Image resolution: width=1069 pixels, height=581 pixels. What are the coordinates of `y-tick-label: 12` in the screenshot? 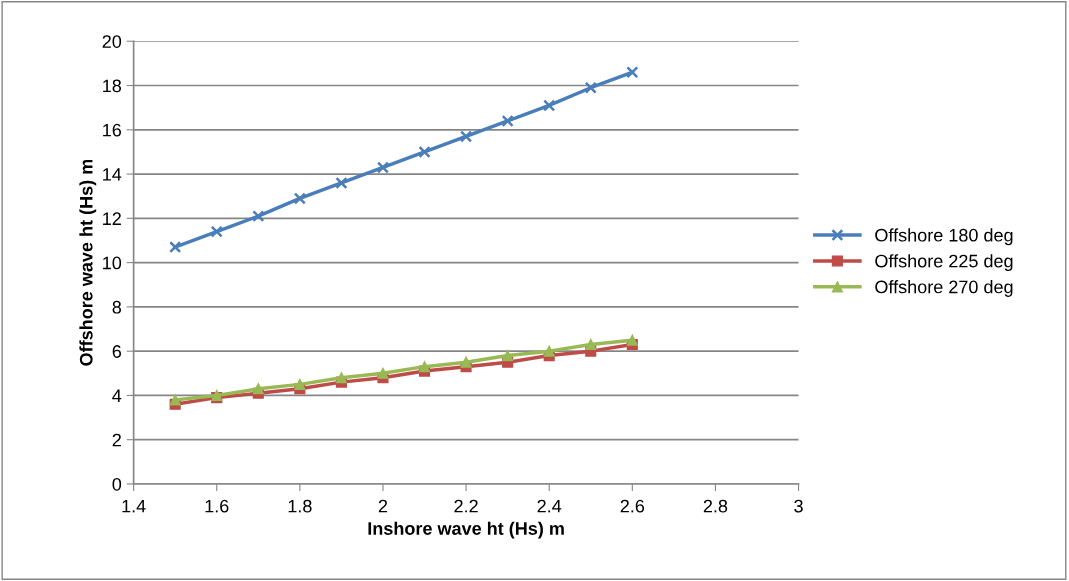 It's located at (112, 218).